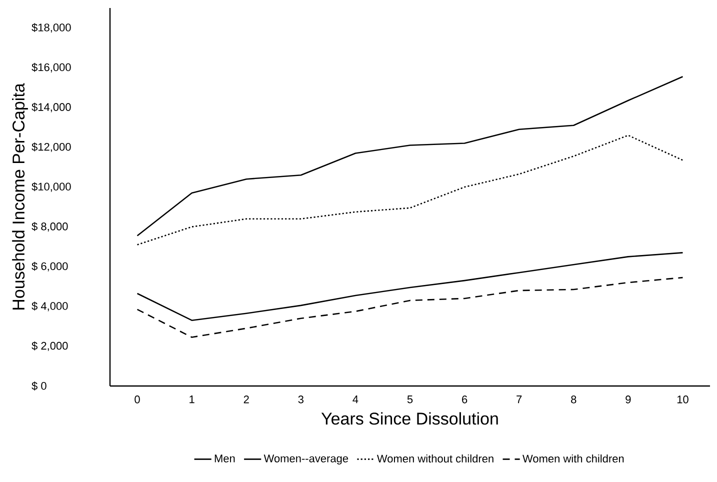 This screenshot has width=717, height=482. Describe the element at coordinates (573, 400) in the screenshot. I see `x-tick-label: 8` at that location.